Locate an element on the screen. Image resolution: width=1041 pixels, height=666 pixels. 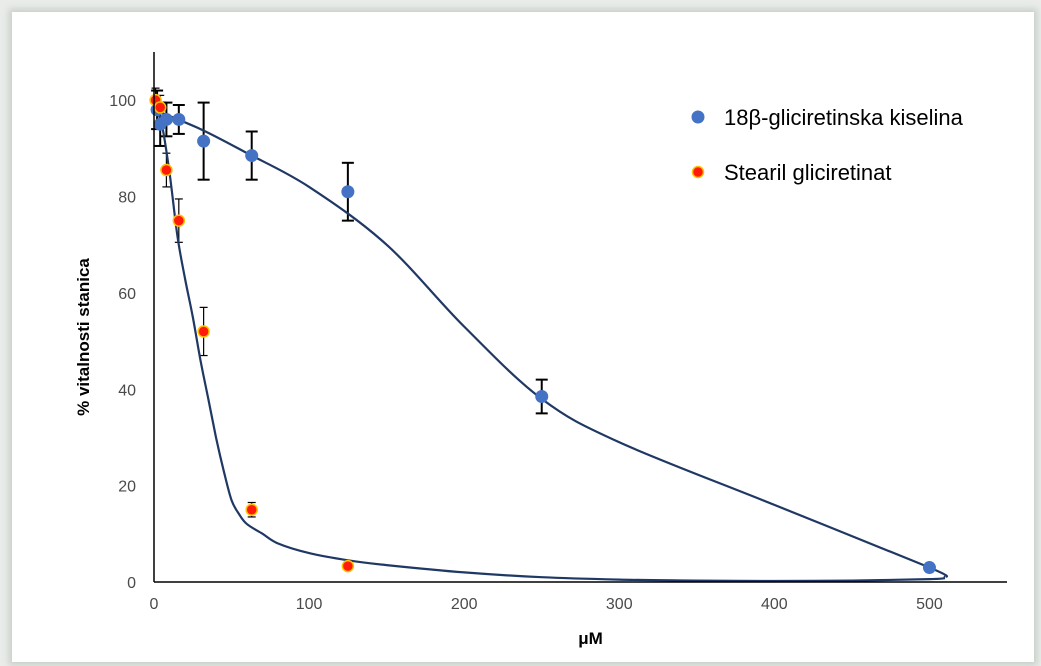
legend-label-series-0: 18β-gliciretinska kiselina is located at coordinates (844, 117).